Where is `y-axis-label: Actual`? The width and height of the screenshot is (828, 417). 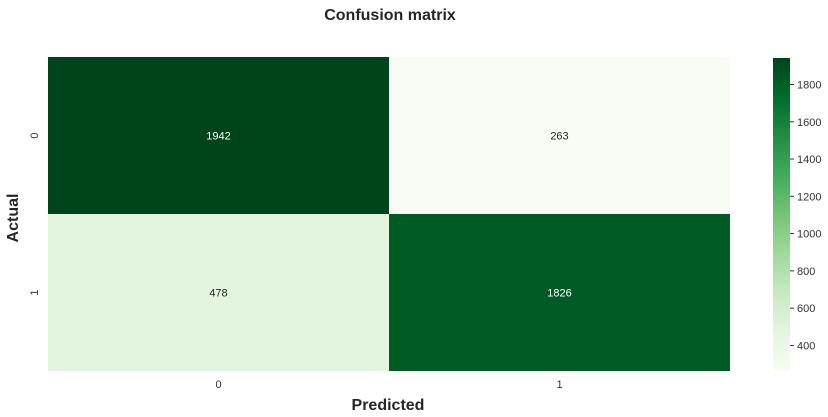 y-axis-label: Actual is located at coordinates (13, 218).